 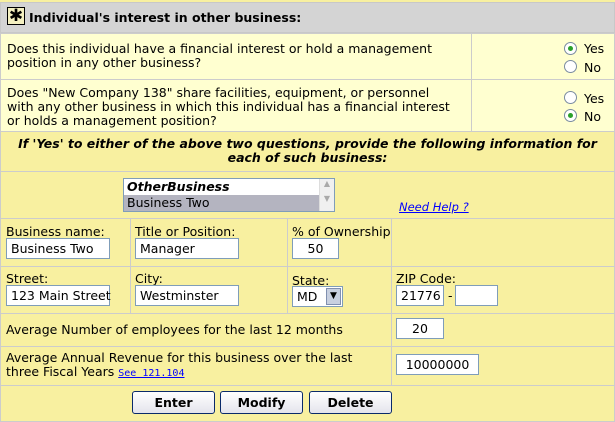 What do you see at coordinates (570, 115) in the screenshot?
I see `question-2-no-radio` at bounding box center [570, 115].